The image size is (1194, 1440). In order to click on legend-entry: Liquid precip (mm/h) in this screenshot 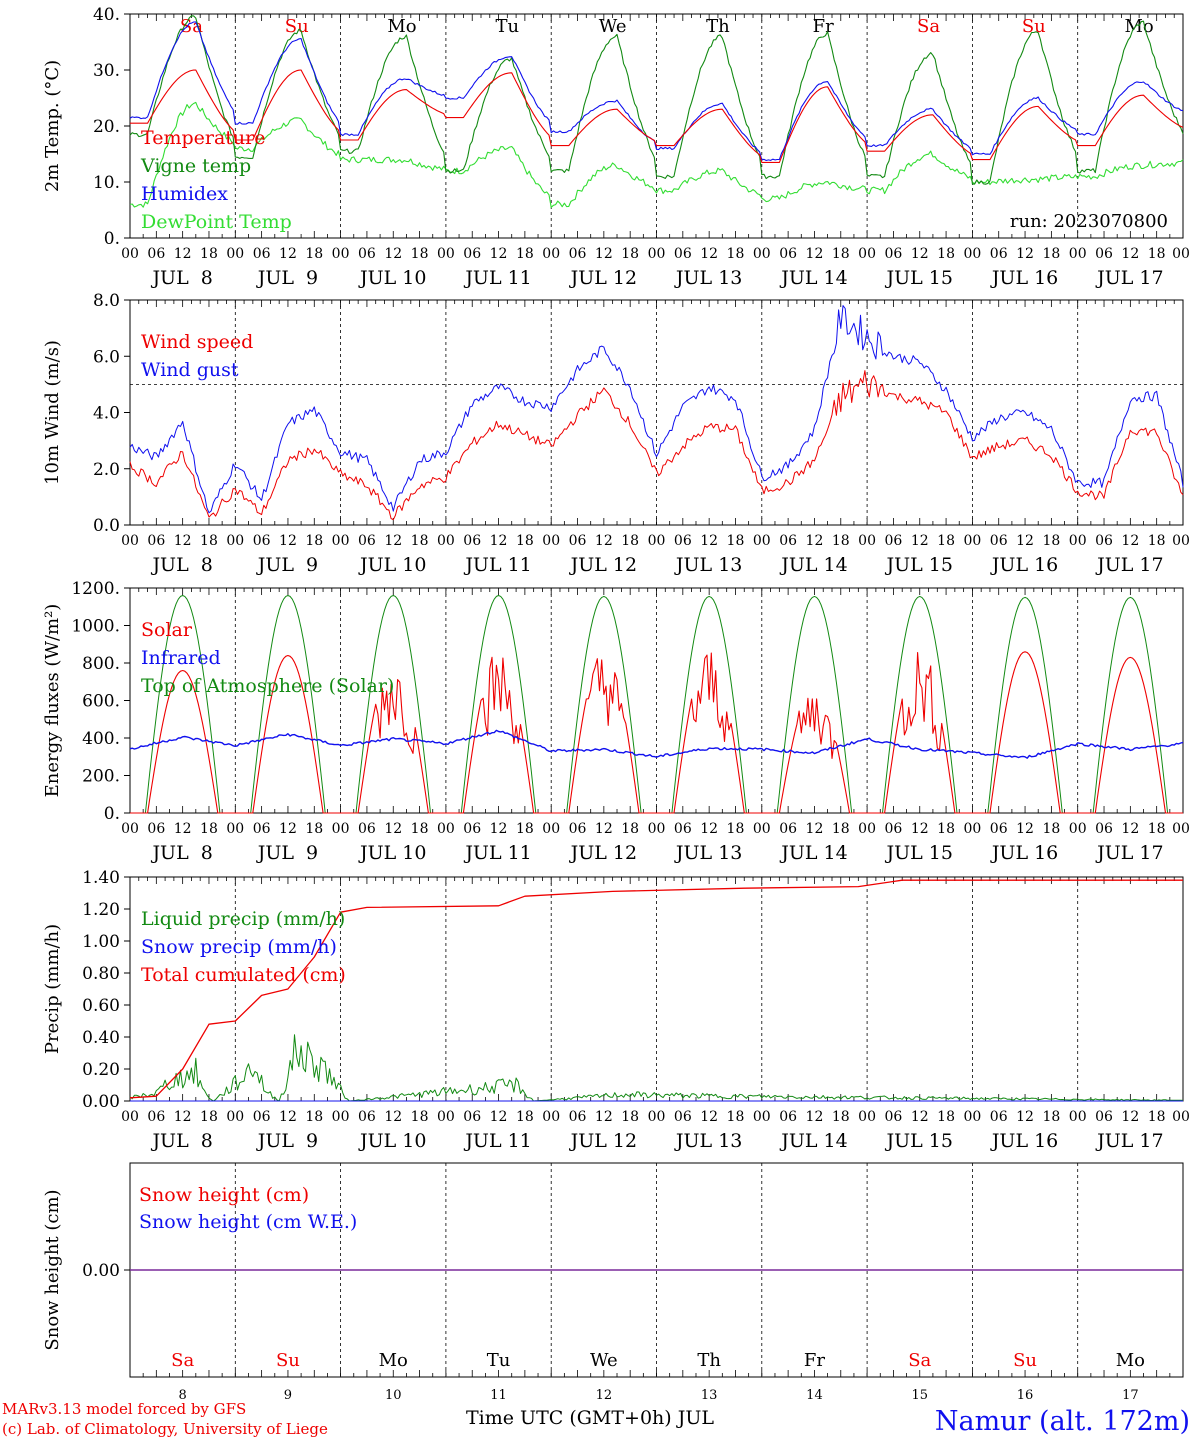, I will do `click(243, 919)`.